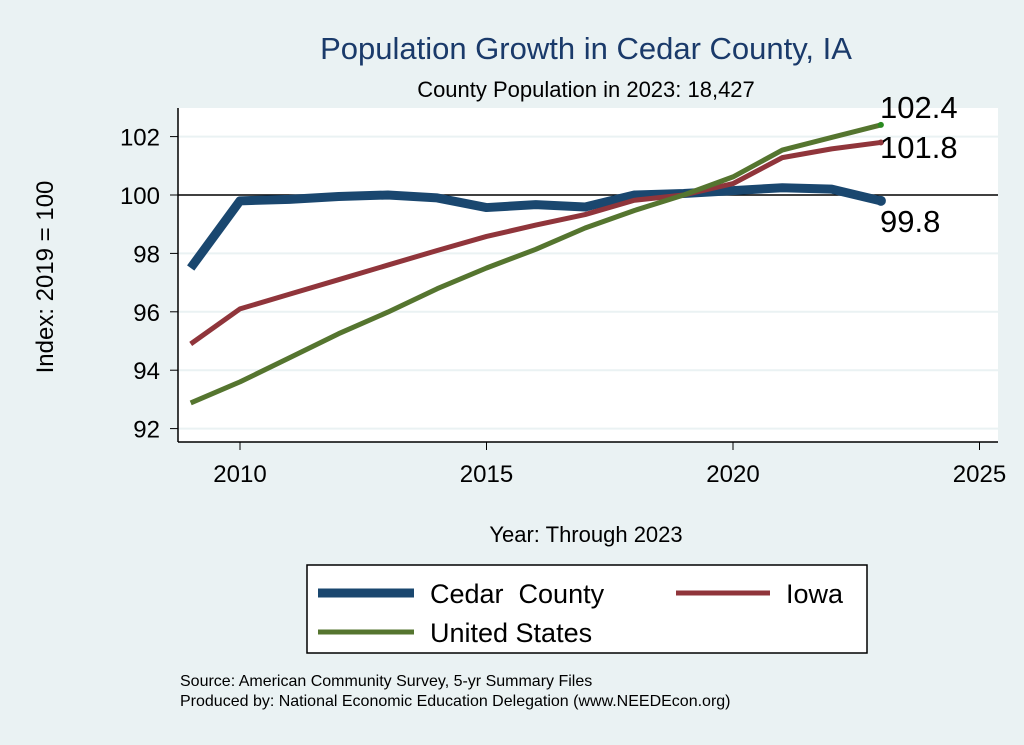 The height and width of the screenshot is (745, 1024). I want to click on y-tick-label: 96, so click(146, 313).